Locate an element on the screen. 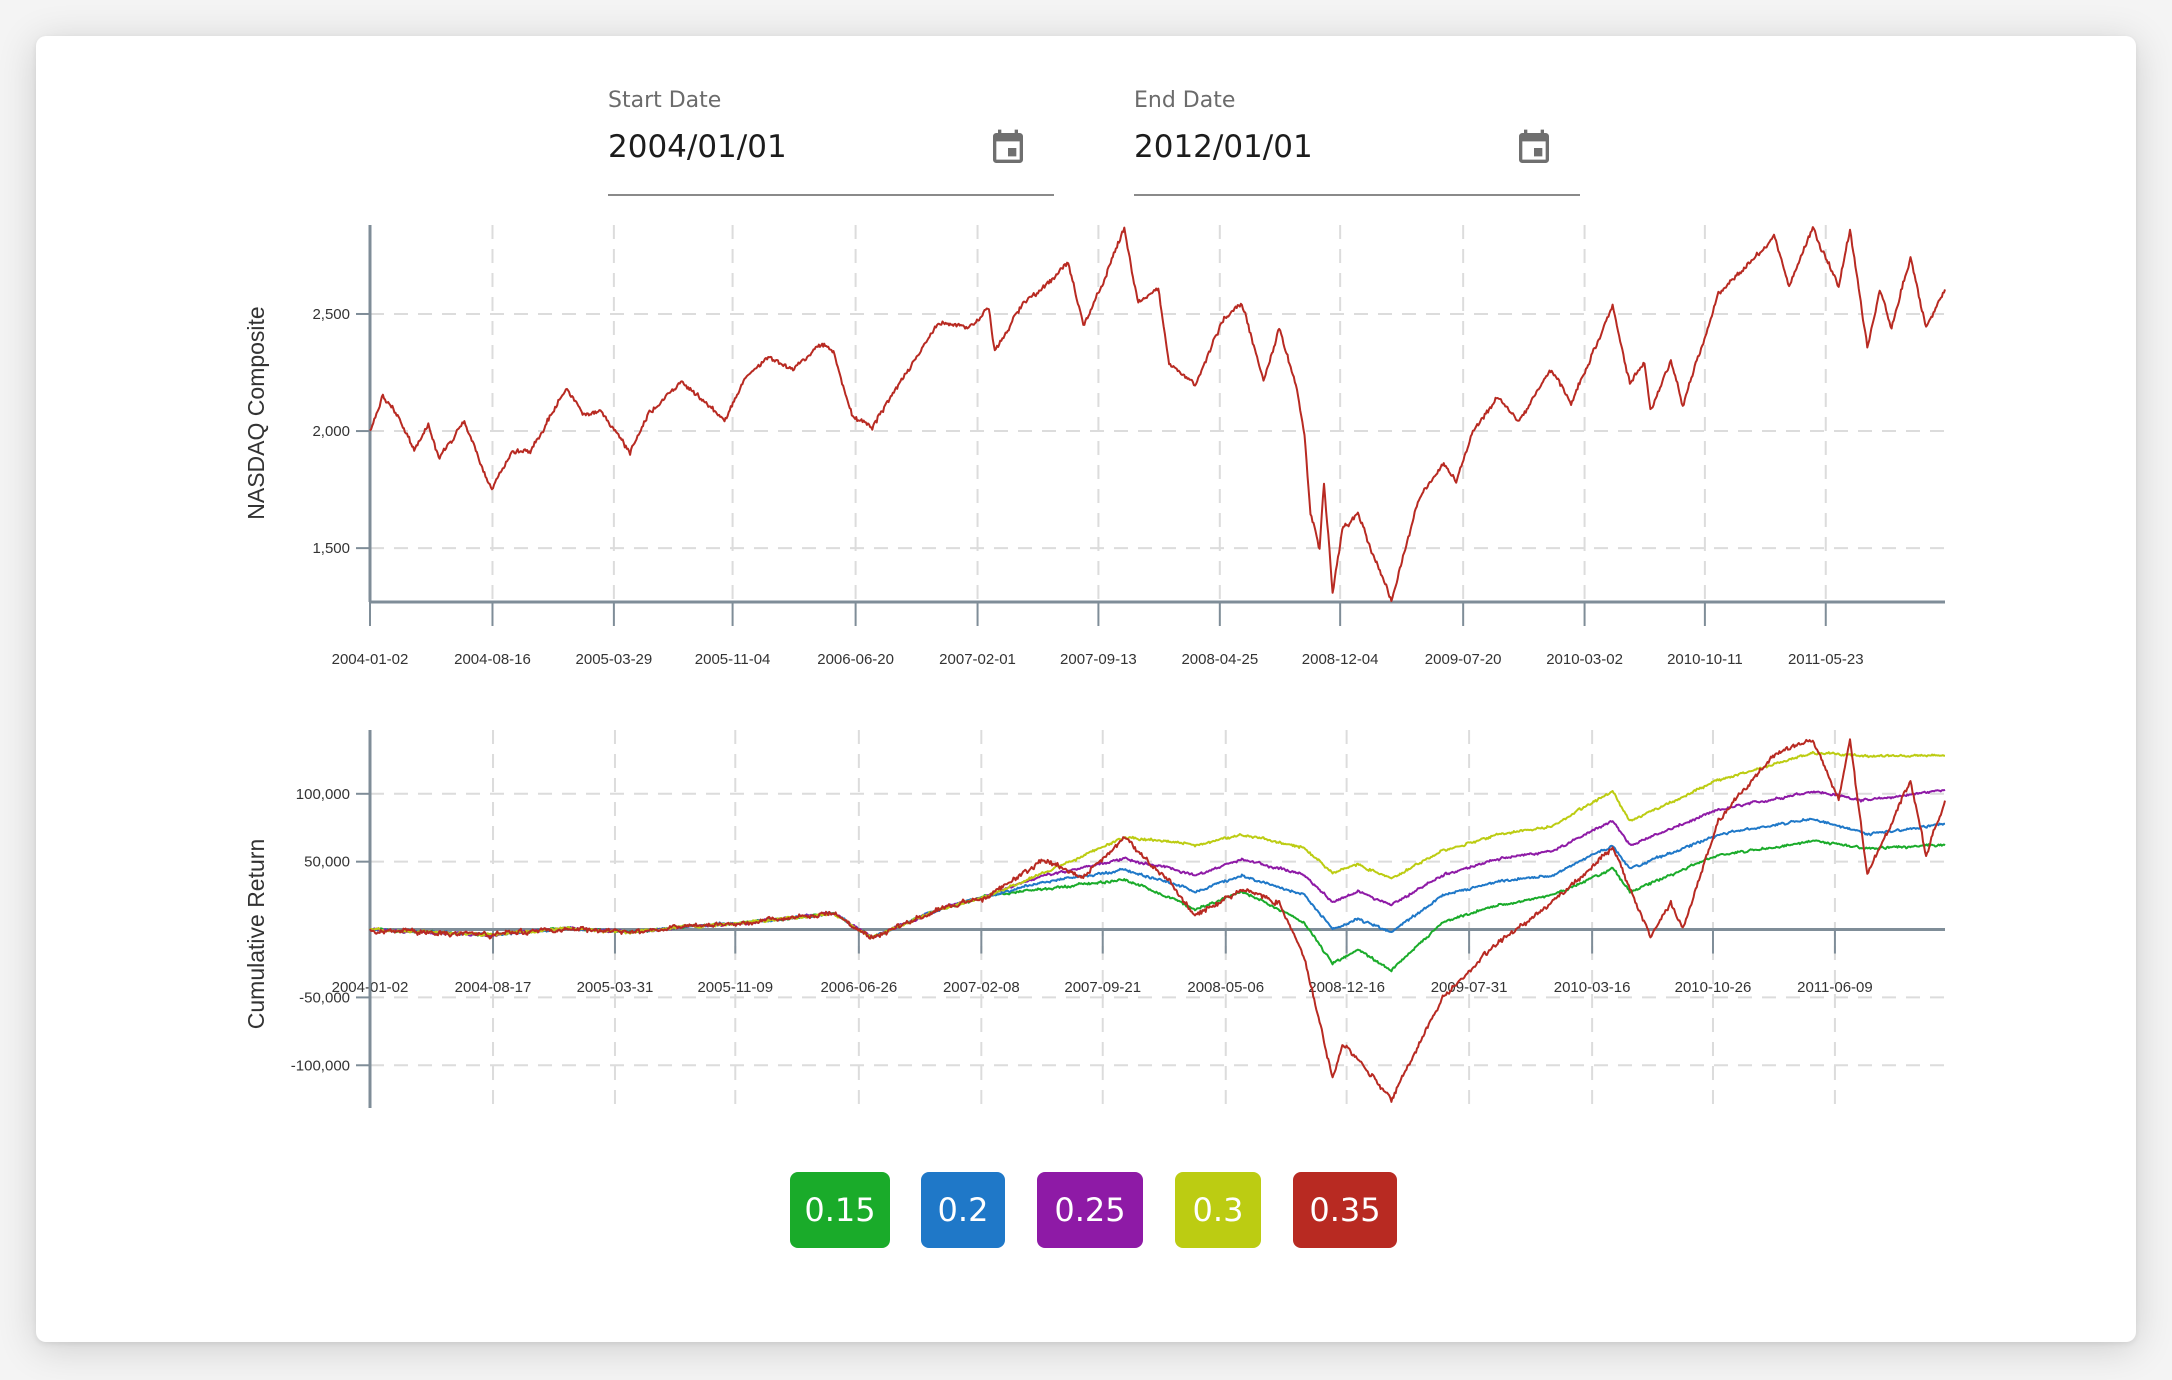 The width and height of the screenshot is (2172, 1380). end-date-field: End Date is located at coordinates (1357, 143).